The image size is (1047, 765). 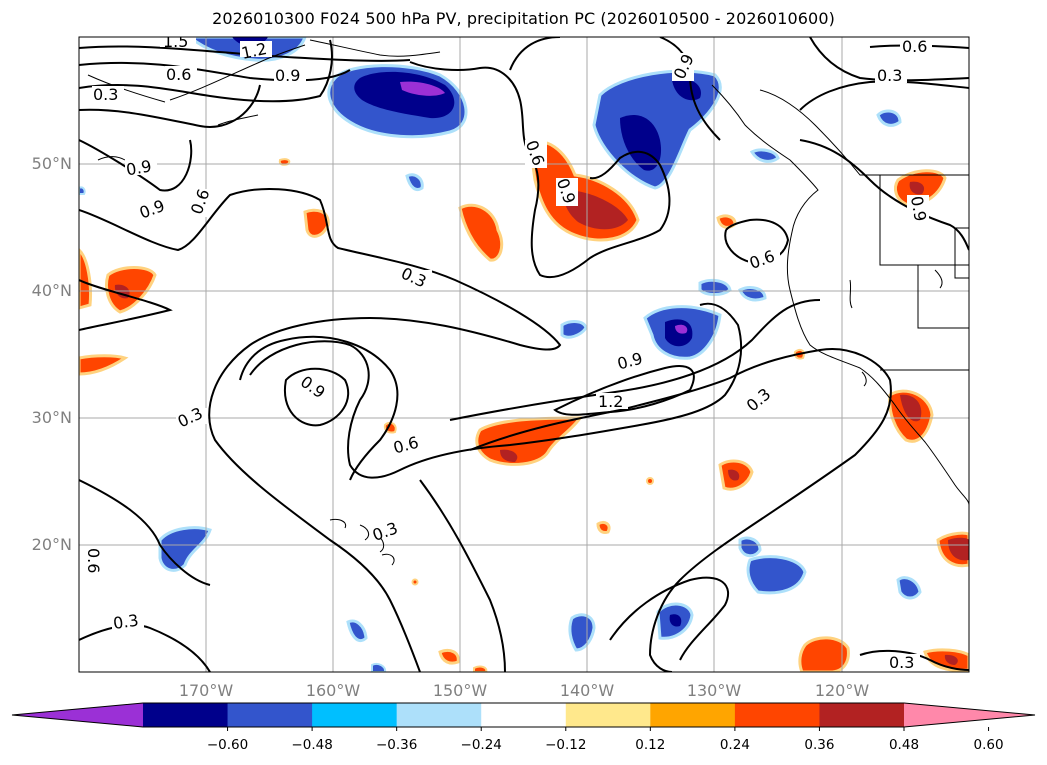 I want to click on colorbar-tick-label: 0.24, so click(x=735, y=745).